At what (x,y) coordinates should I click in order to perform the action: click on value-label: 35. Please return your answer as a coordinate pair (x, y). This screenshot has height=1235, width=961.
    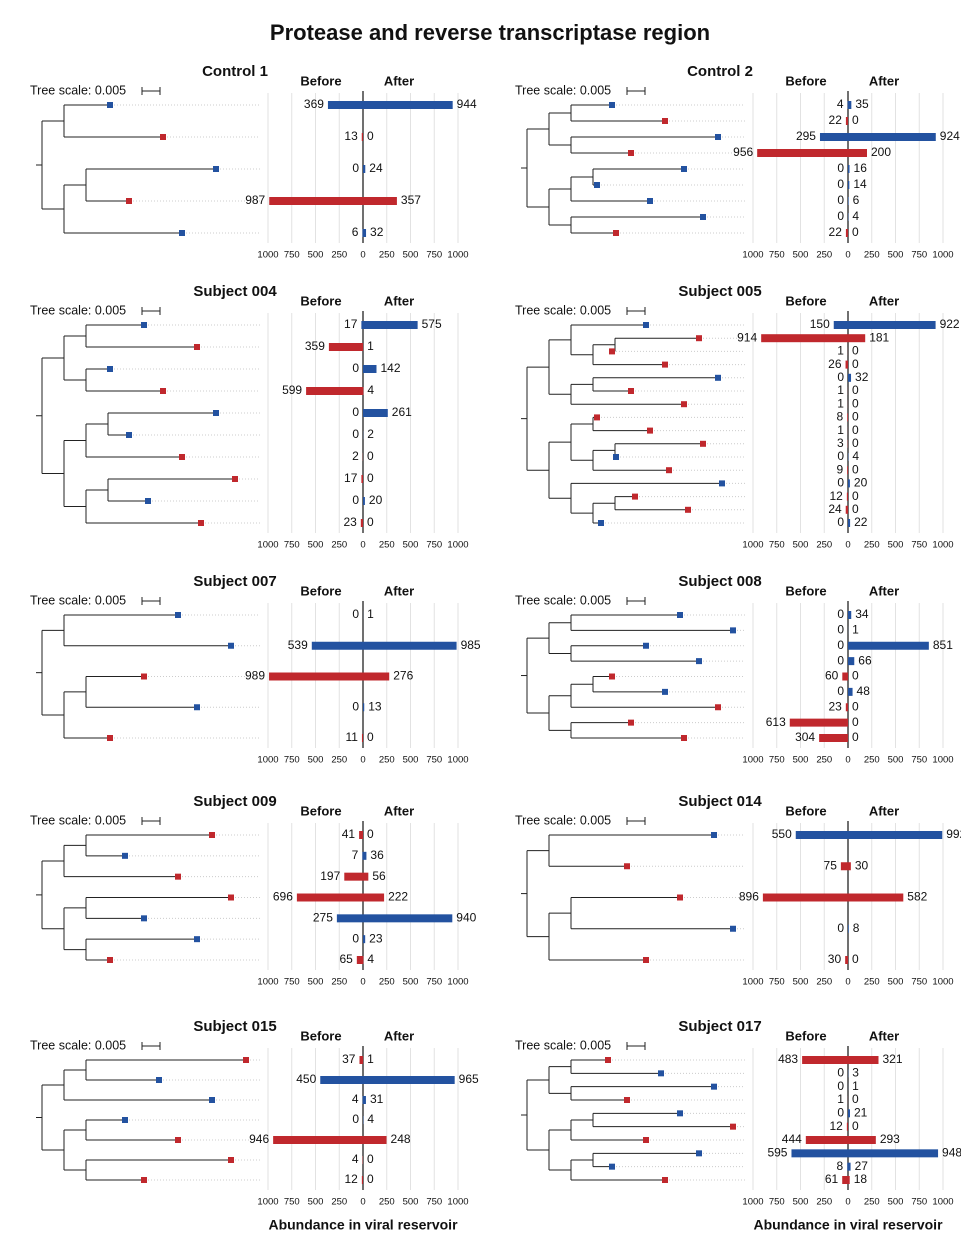
    Looking at the image, I should click on (862, 104).